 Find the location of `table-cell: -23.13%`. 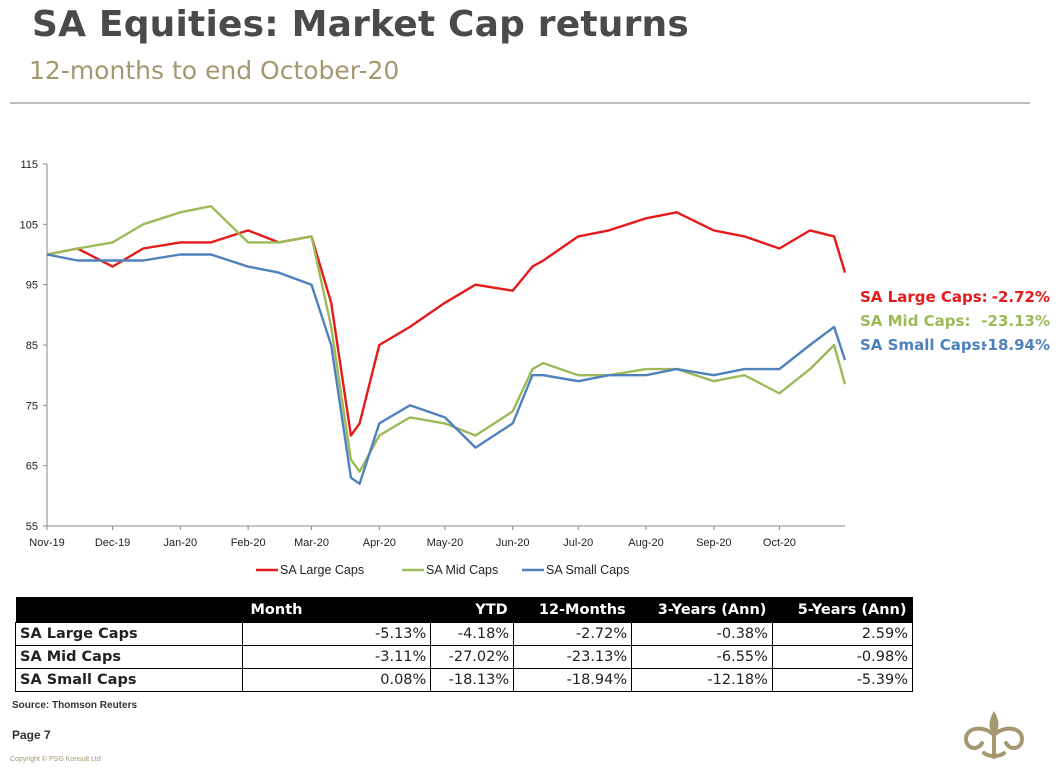

table-cell: -23.13% is located at coordinates (573, 657).